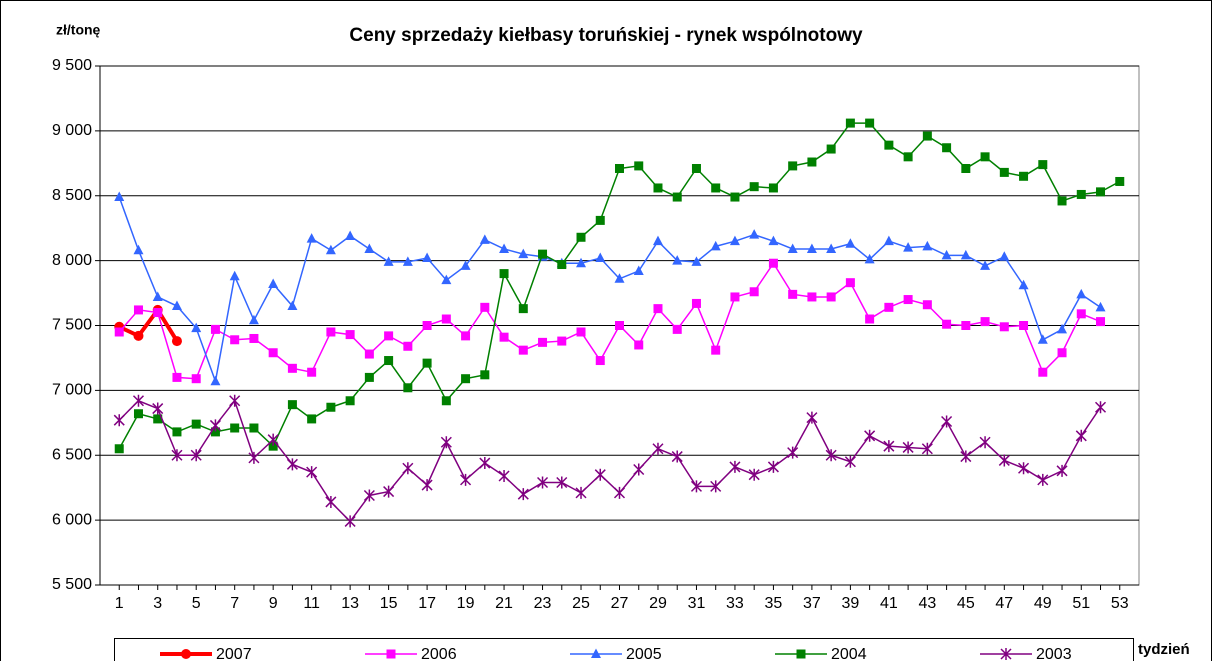  I want to click on x-tick-label: 33, so click(735, 603).